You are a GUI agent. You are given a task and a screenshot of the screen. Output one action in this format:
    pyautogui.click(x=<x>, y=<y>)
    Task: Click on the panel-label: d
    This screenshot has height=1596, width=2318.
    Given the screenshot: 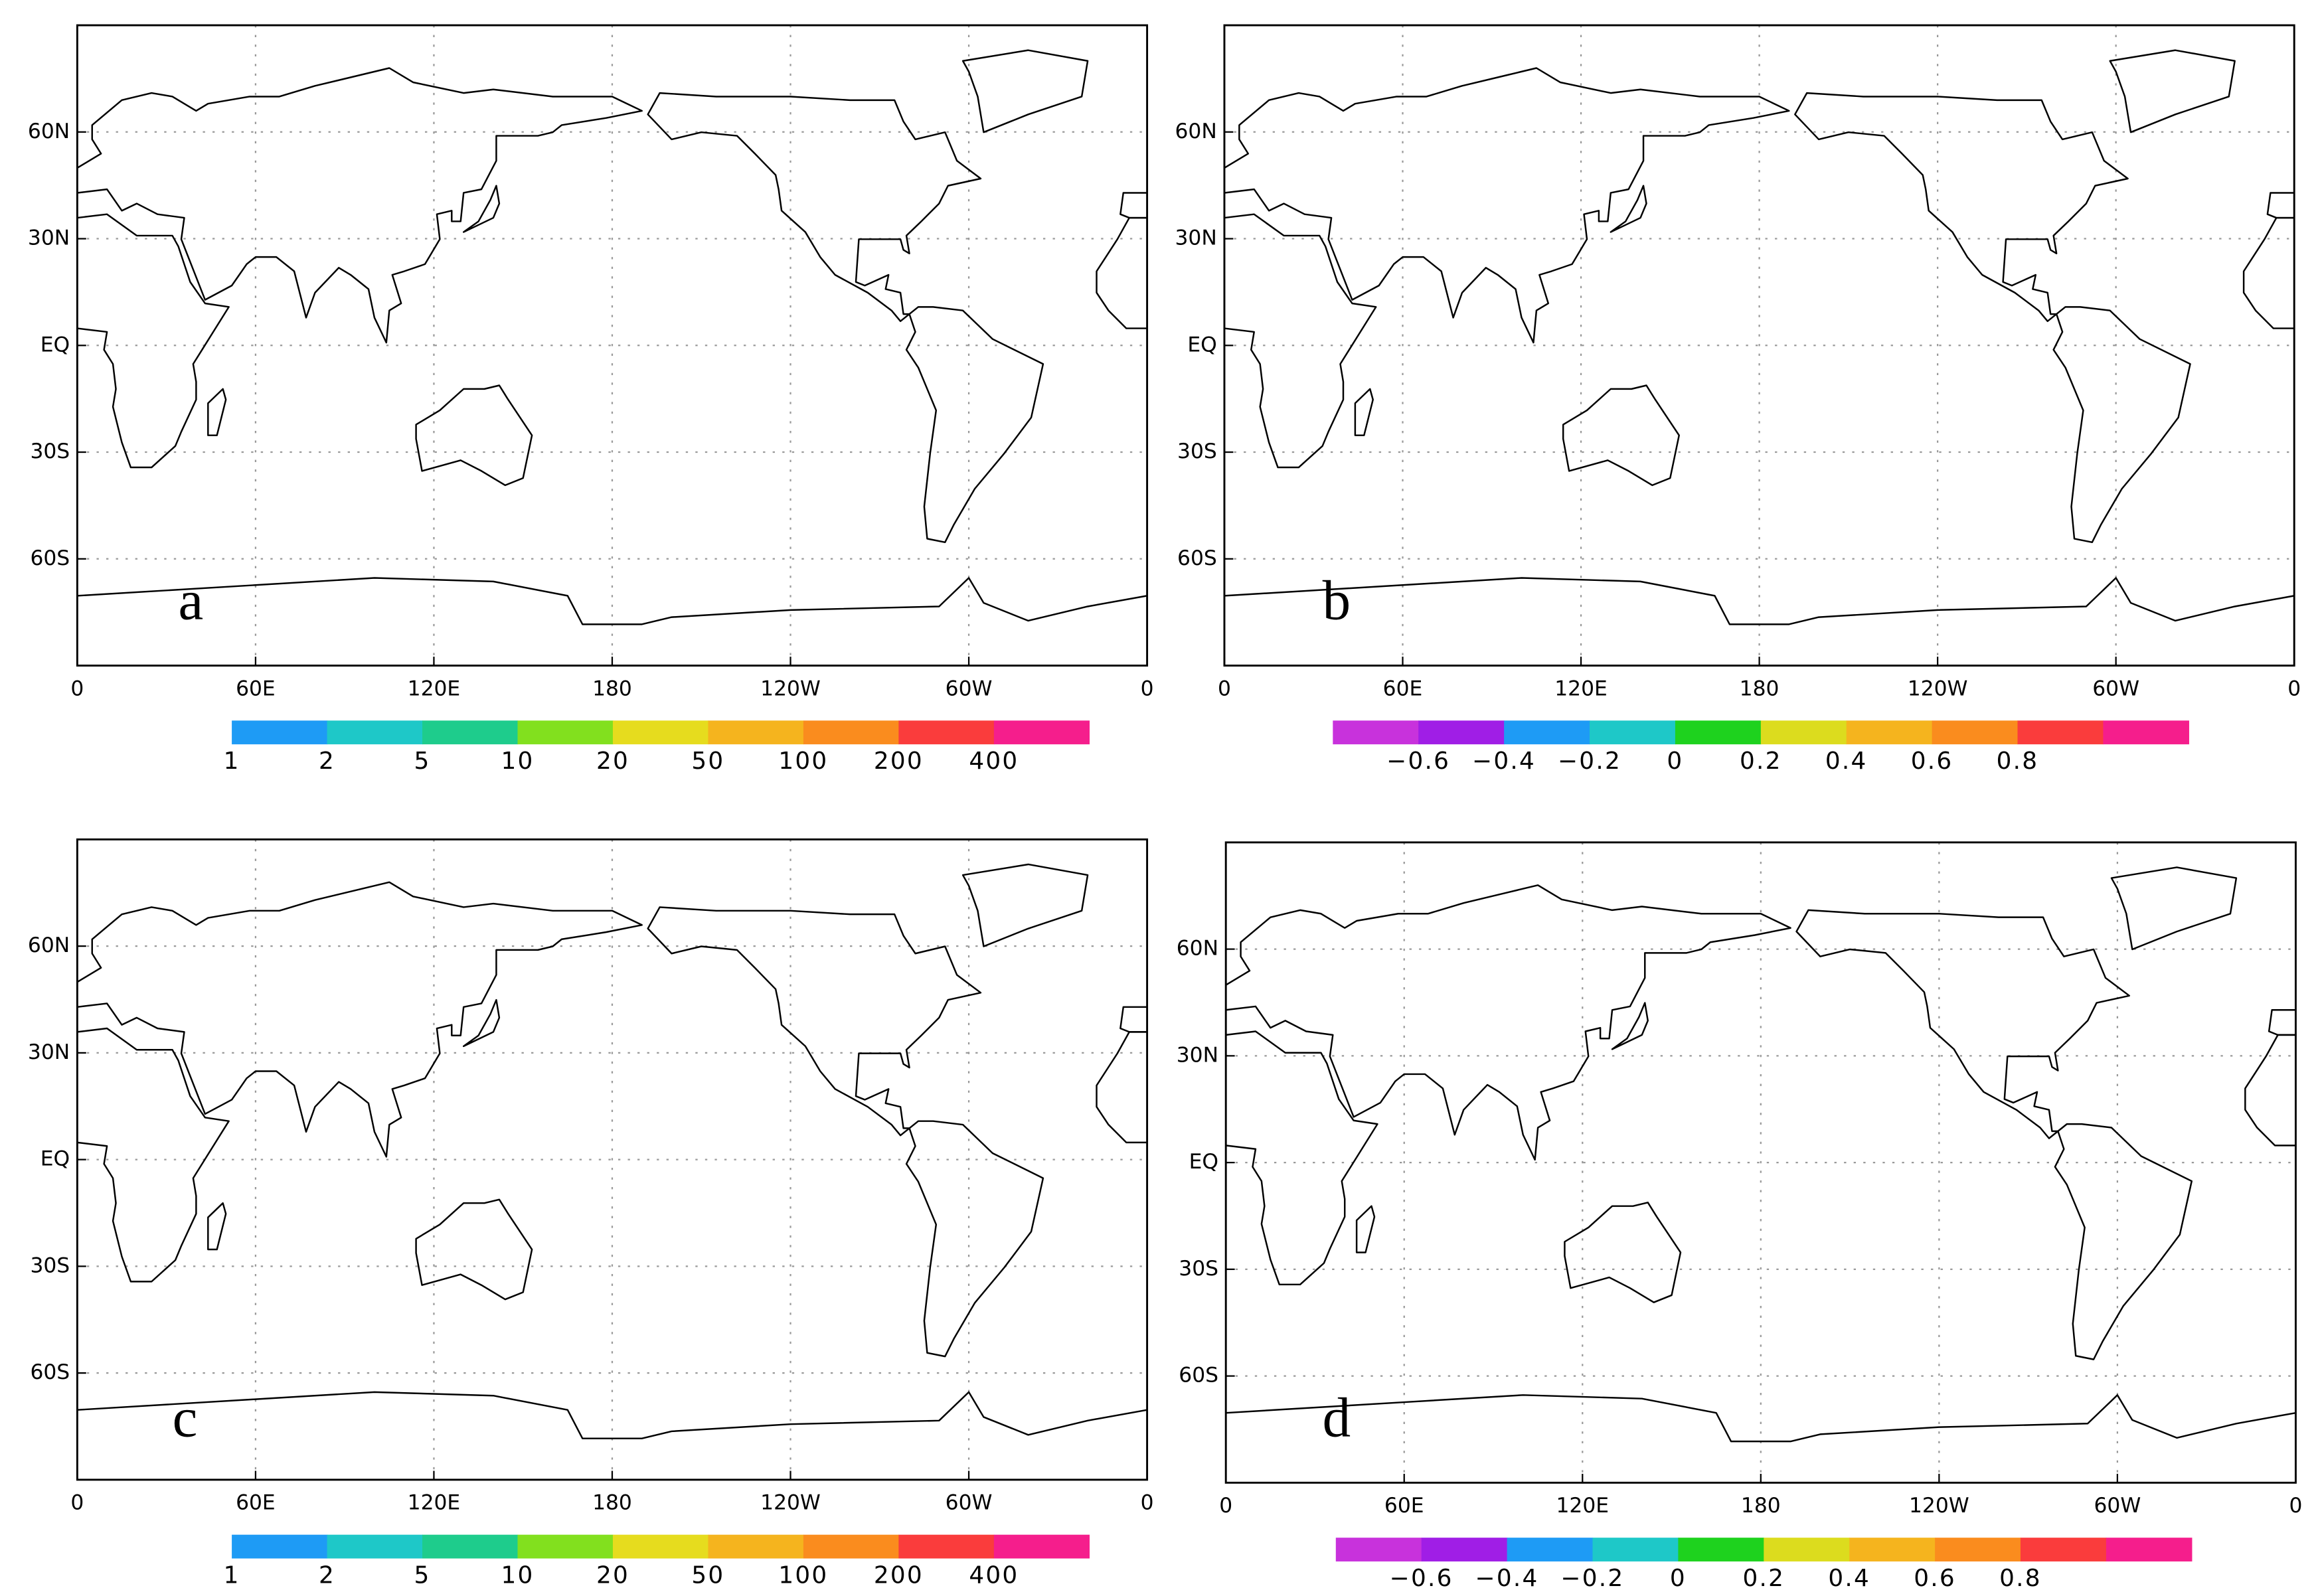 What is the action you would take?
    pyautogui.click(x=1337, y=1417)
    